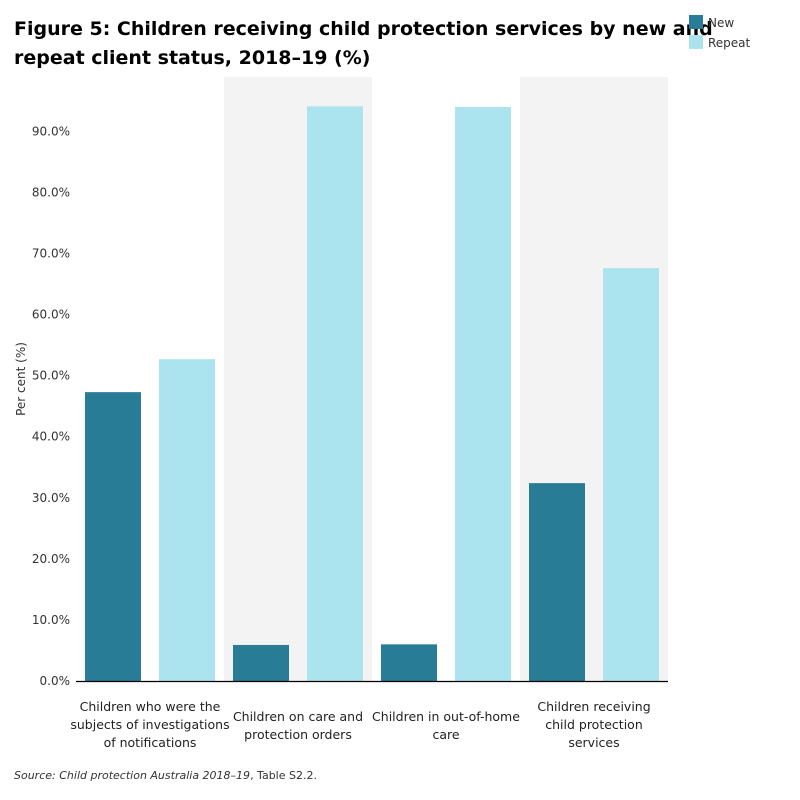 The height and width of the screenshot is (800, 800). Describe the element at coordinates (51, 498) in the screenshot. I see `y-tick-label: 30.0%` at that location.